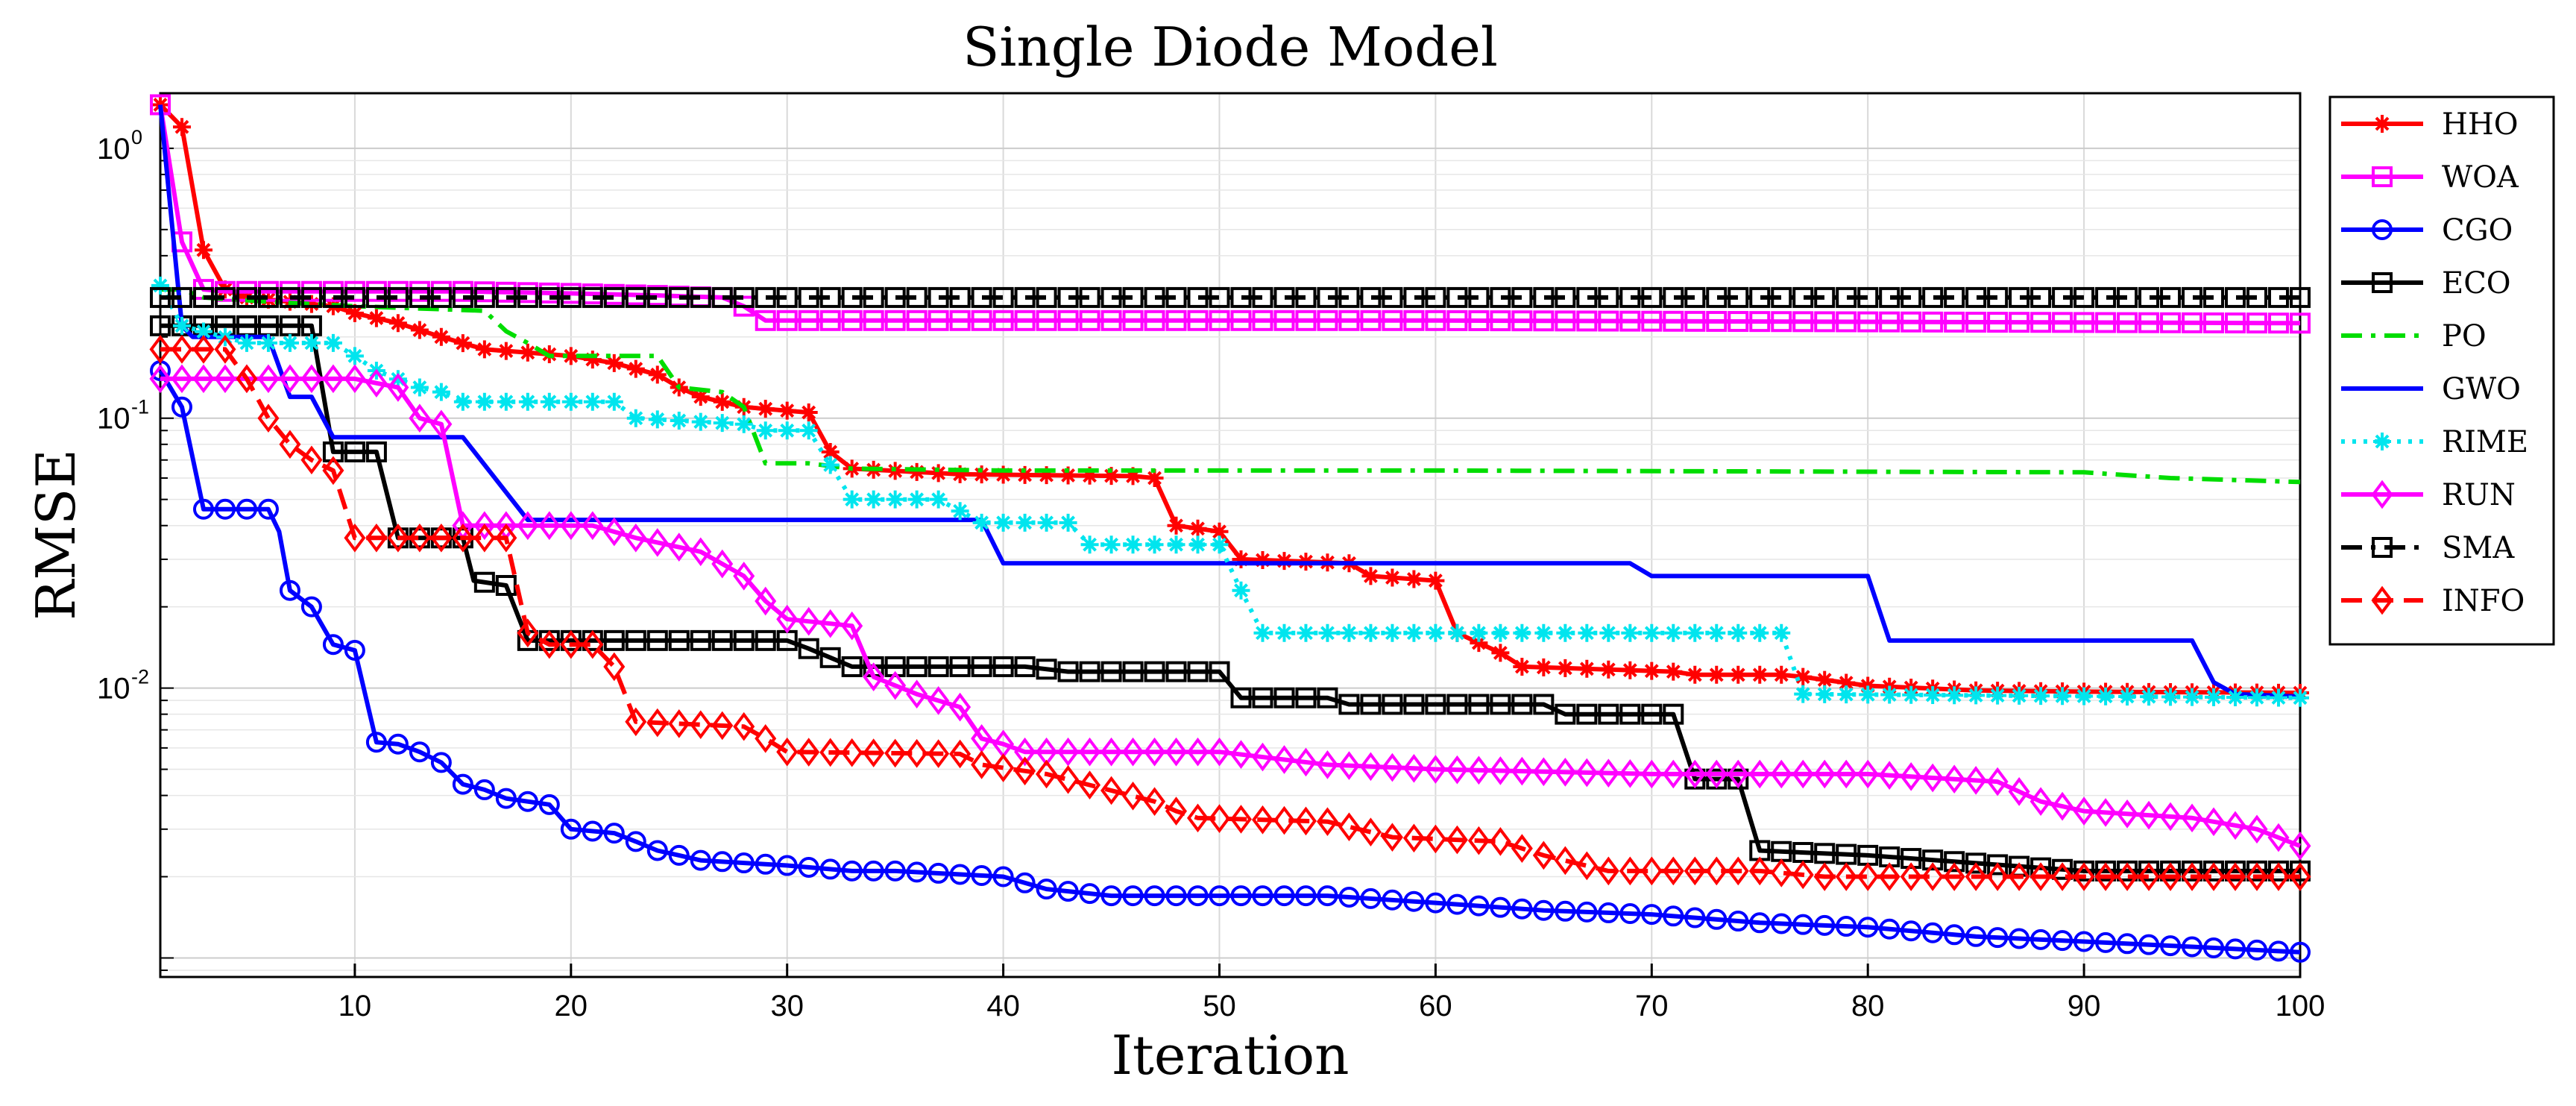 The image size is (2576, 1106). I want to click on y-axis-label: RMSE, so click(56, 534).